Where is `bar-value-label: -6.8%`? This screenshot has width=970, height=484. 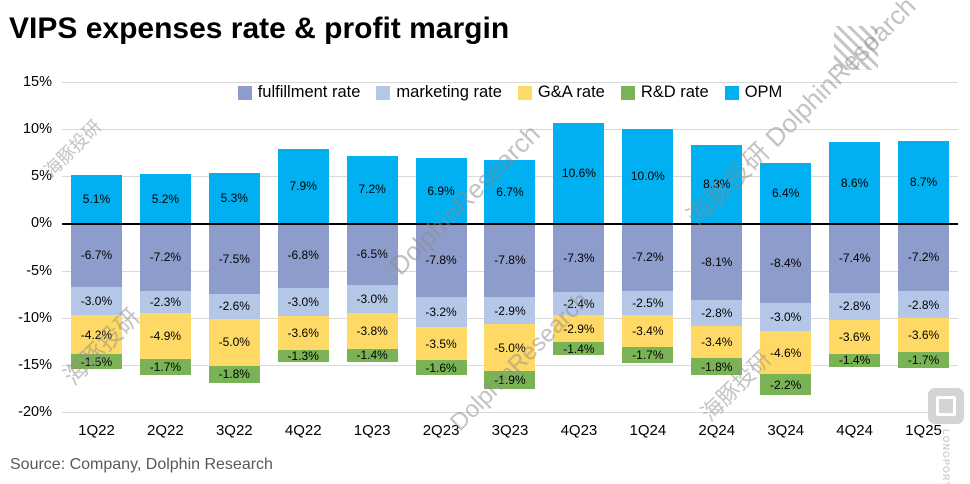
bar-value-label: -6.8% is located at coordinates (303, 255).